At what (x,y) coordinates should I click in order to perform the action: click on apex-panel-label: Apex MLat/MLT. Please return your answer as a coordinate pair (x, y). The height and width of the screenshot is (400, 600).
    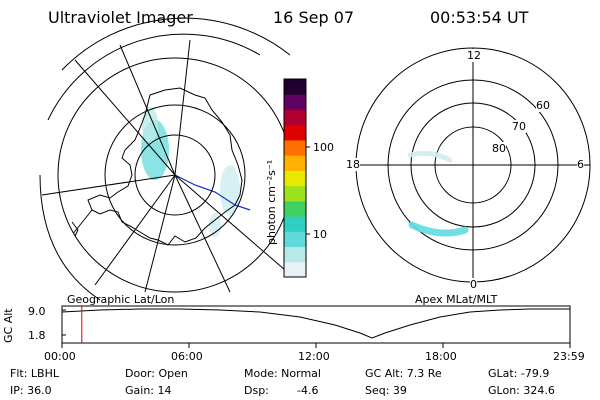
    Looking at the image, I should click on (456, 299).